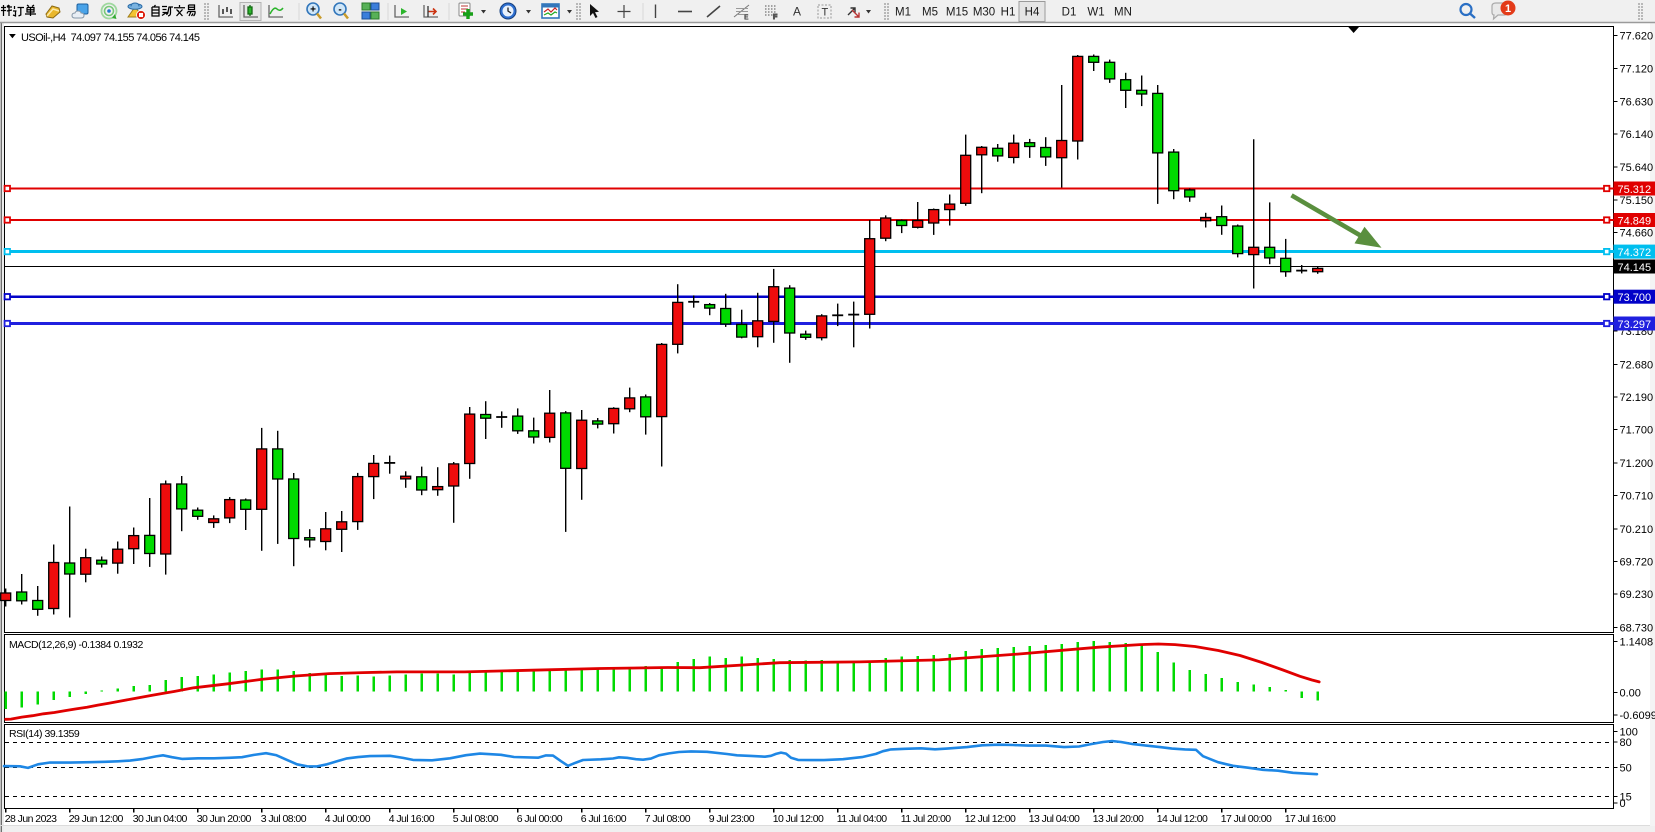 The width and height of the screenshot is (1655, 832). What do you see at coordinates (224, 819) in the screenshot?
I see `svg-text: 30 Jun 20:00` at bounding box center [224, 819].